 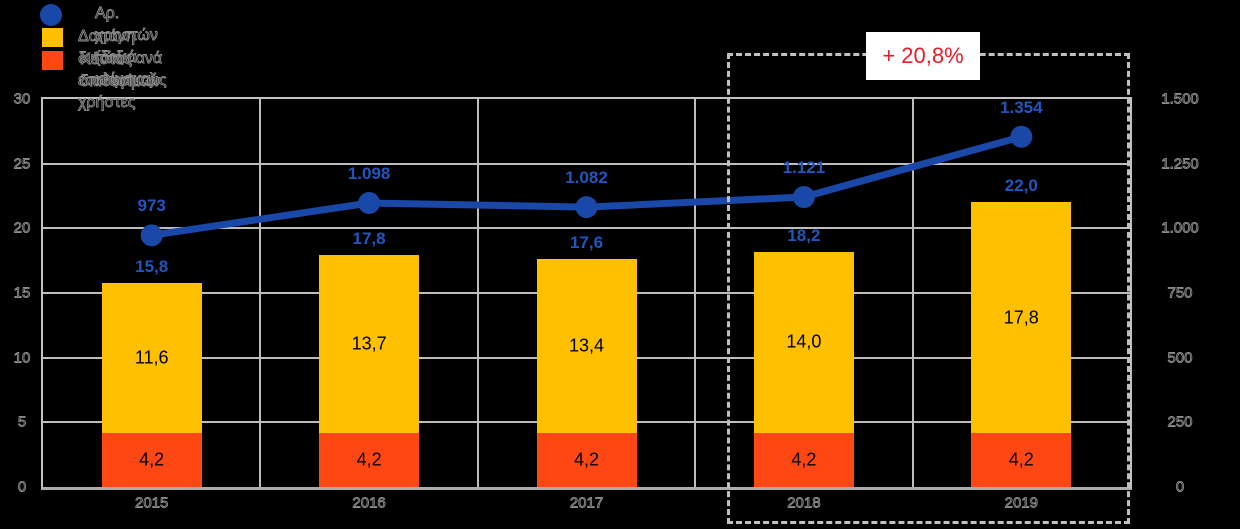 I want to click on left-axis-tick: 25, so click(x=22, y=164).